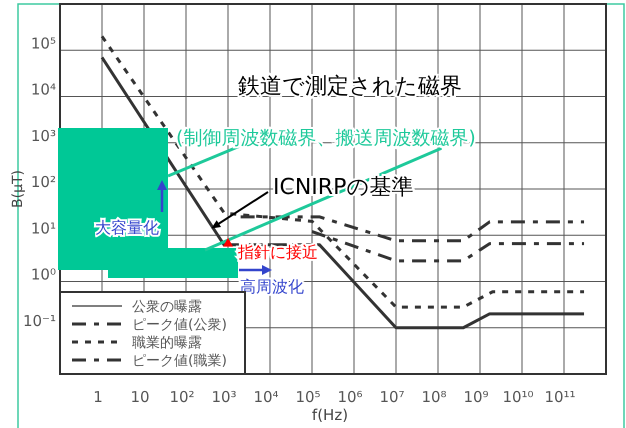 The height and width of the screenshot is (428, 626). Describe the element at coordinates (266, 397) in the screenshot. I see `x-tick-label: 10⁴` at that location.